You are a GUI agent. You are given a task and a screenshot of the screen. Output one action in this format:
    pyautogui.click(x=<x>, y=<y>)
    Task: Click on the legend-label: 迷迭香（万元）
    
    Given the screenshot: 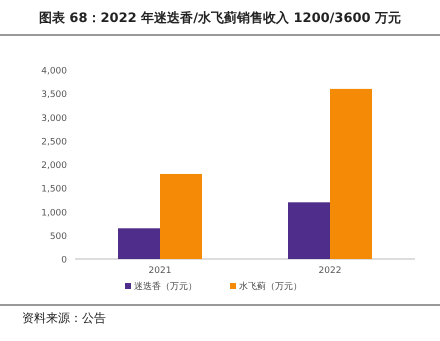 What is the action you would take?
    pyautogui.click(x=165, y=286)
    